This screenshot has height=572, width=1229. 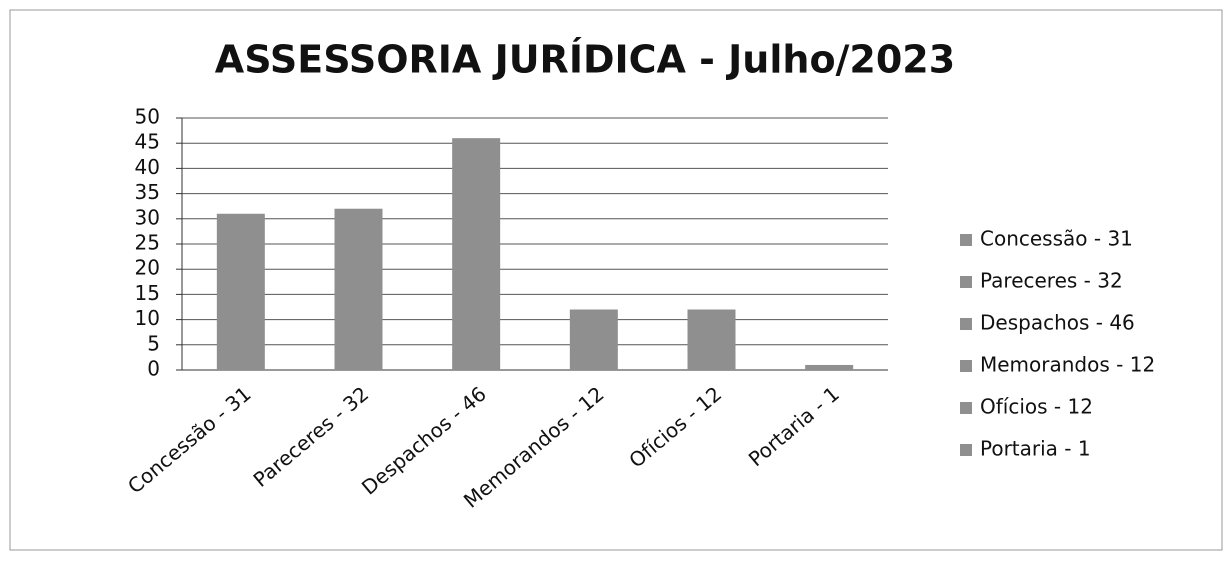 What do you see at coordinates (147, 117) in the screenshot?
I see `y-tick-label: 50` at bounding box center [147, 117].